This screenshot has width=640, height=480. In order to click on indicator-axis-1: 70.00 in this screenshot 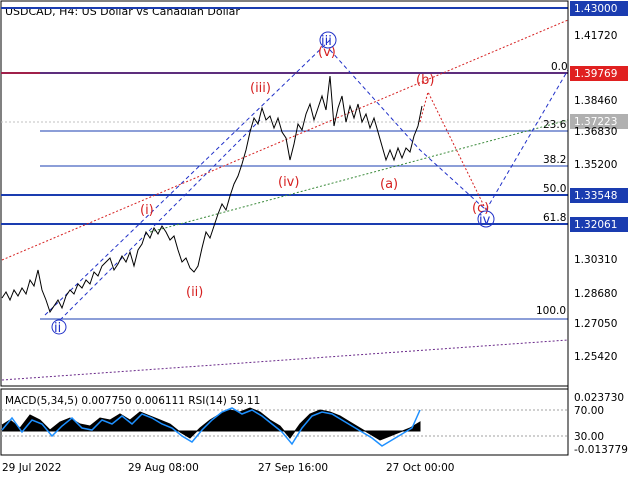, I will do `click(589, 411)`.